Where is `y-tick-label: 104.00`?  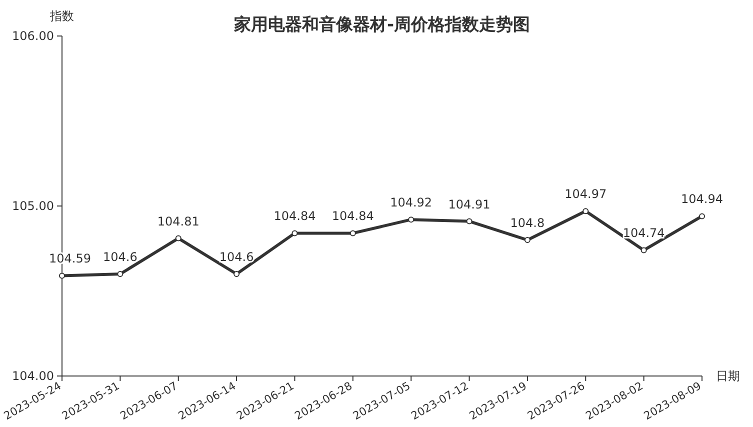 y-tick-label: 104.00 is located at coordinates (33, 376).